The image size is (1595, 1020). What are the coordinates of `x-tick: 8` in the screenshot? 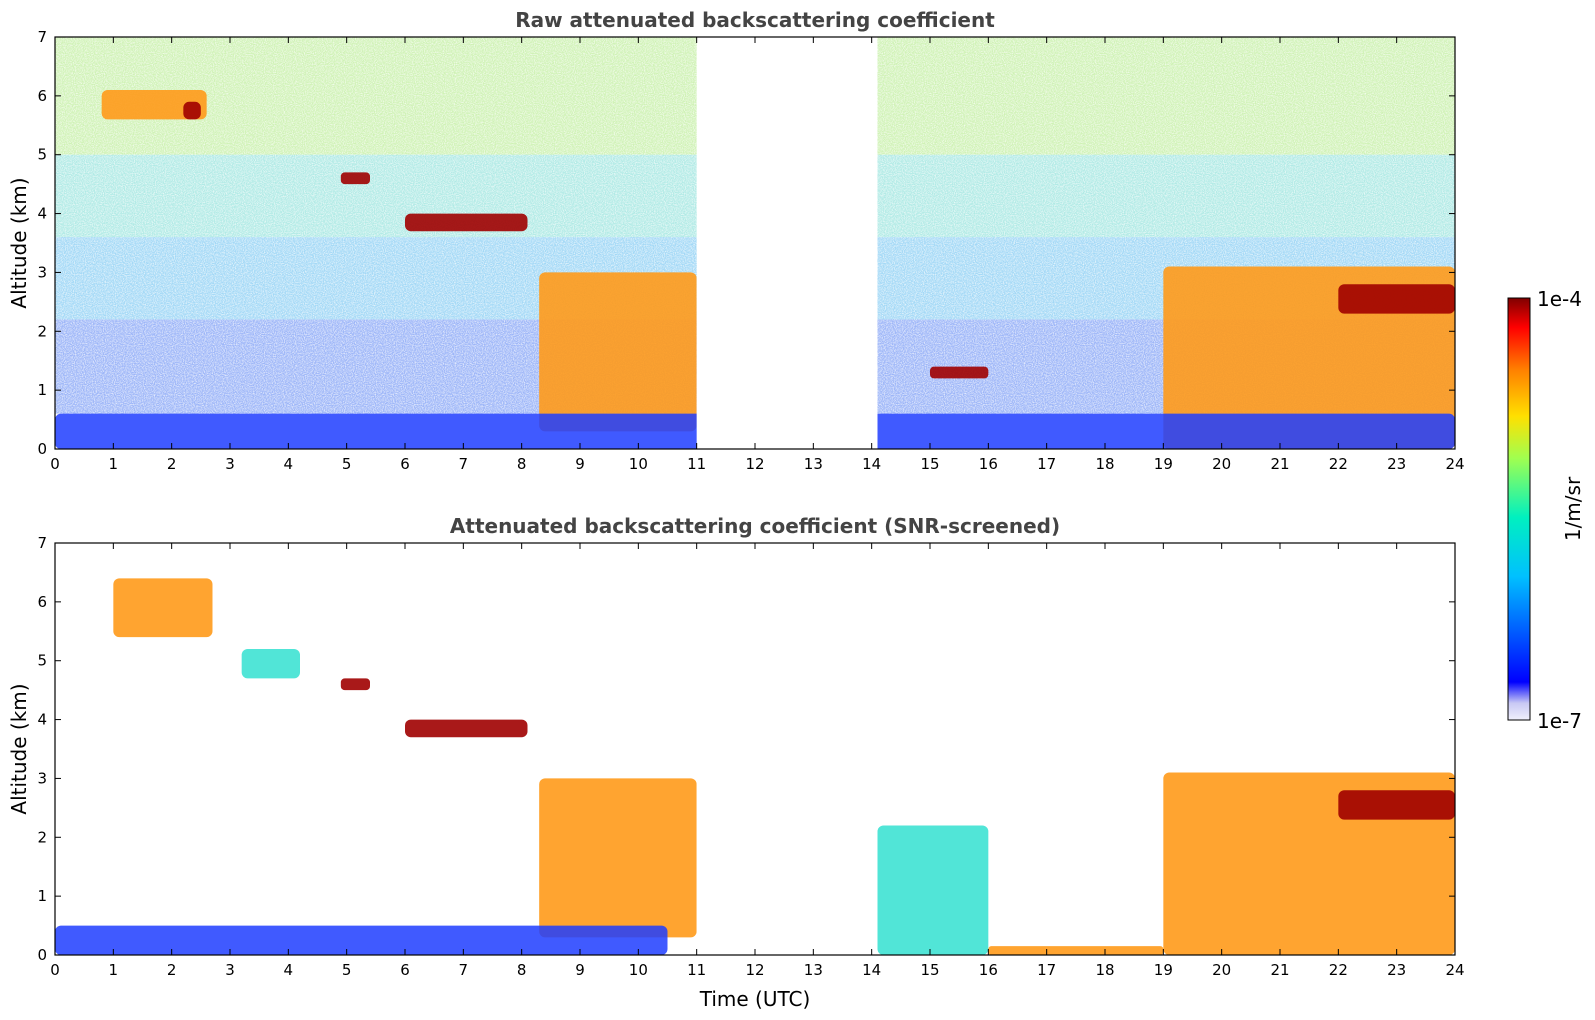 It's located at (522, 255).